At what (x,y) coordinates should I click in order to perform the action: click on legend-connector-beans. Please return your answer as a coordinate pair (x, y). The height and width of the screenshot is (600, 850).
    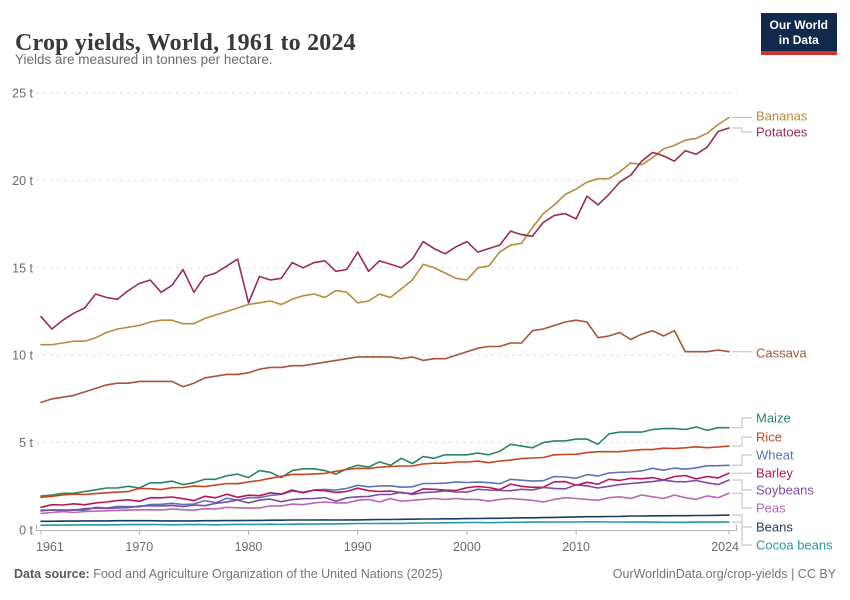
    Looking at the image, I should click on (742, 521).